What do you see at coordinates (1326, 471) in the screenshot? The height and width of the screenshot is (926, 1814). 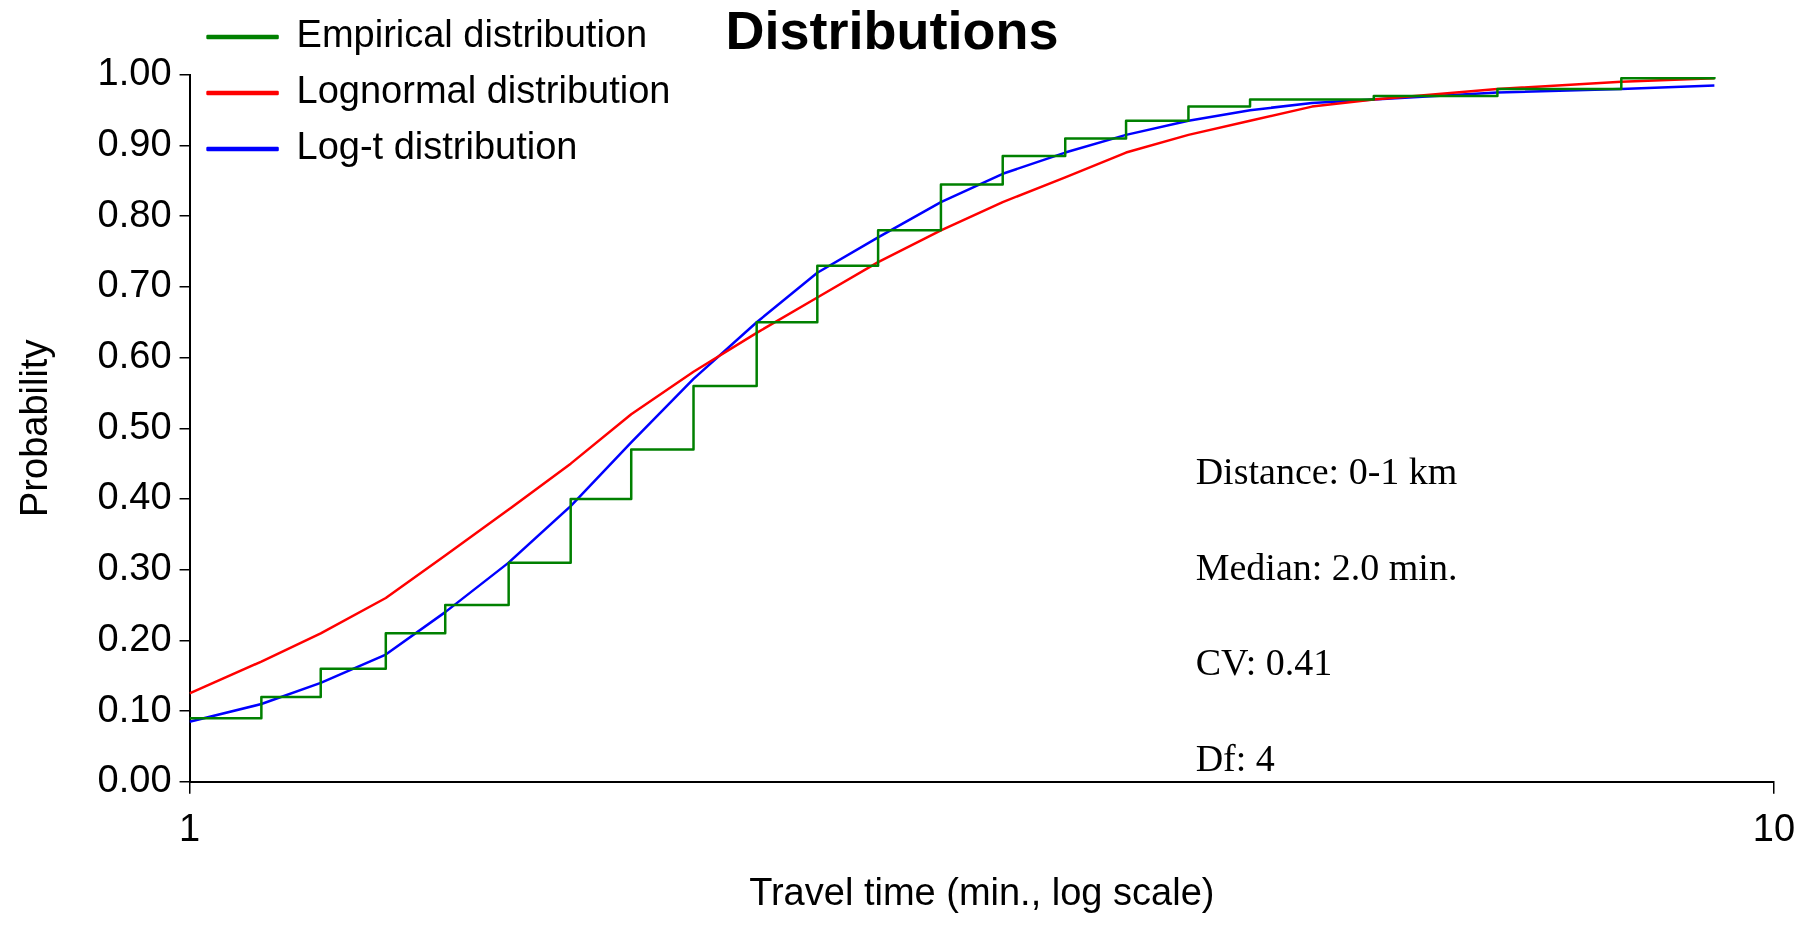 I see `annotation: Distance: 0-1 km` at bounding box center [1326, 471].